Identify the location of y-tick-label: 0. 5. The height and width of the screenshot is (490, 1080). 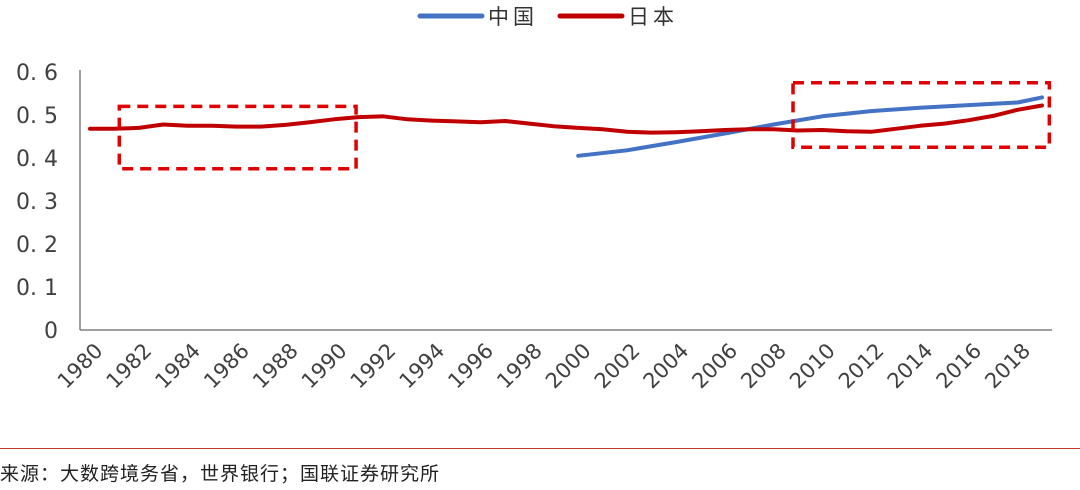
(37, 116).